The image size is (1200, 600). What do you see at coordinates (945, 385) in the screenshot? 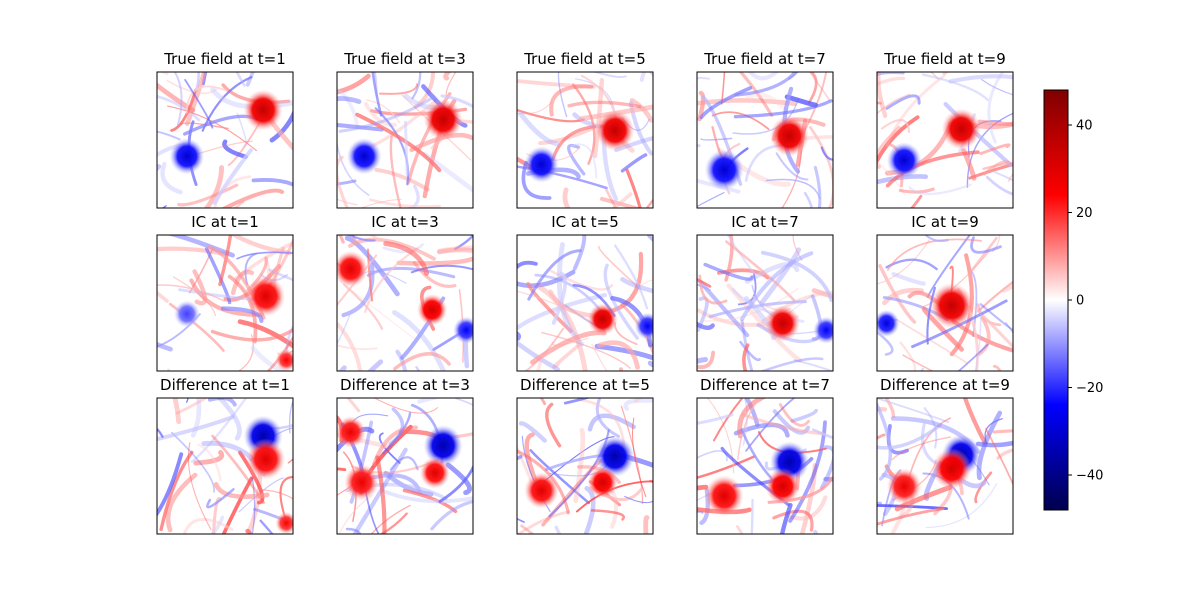
I see `panel-title: Difference at t=9` at bounding box center [945, 385].